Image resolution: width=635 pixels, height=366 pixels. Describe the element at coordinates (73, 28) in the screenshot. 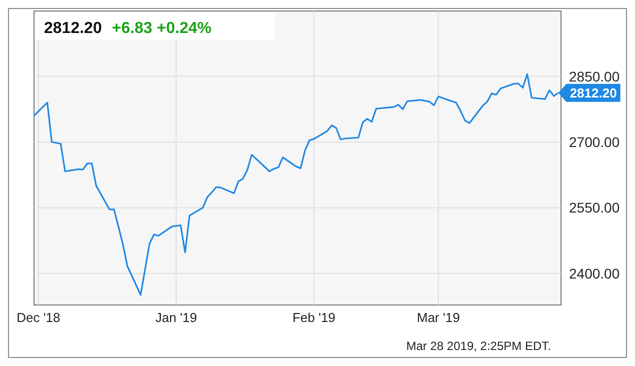

I see `text: 2812.20` at that location.